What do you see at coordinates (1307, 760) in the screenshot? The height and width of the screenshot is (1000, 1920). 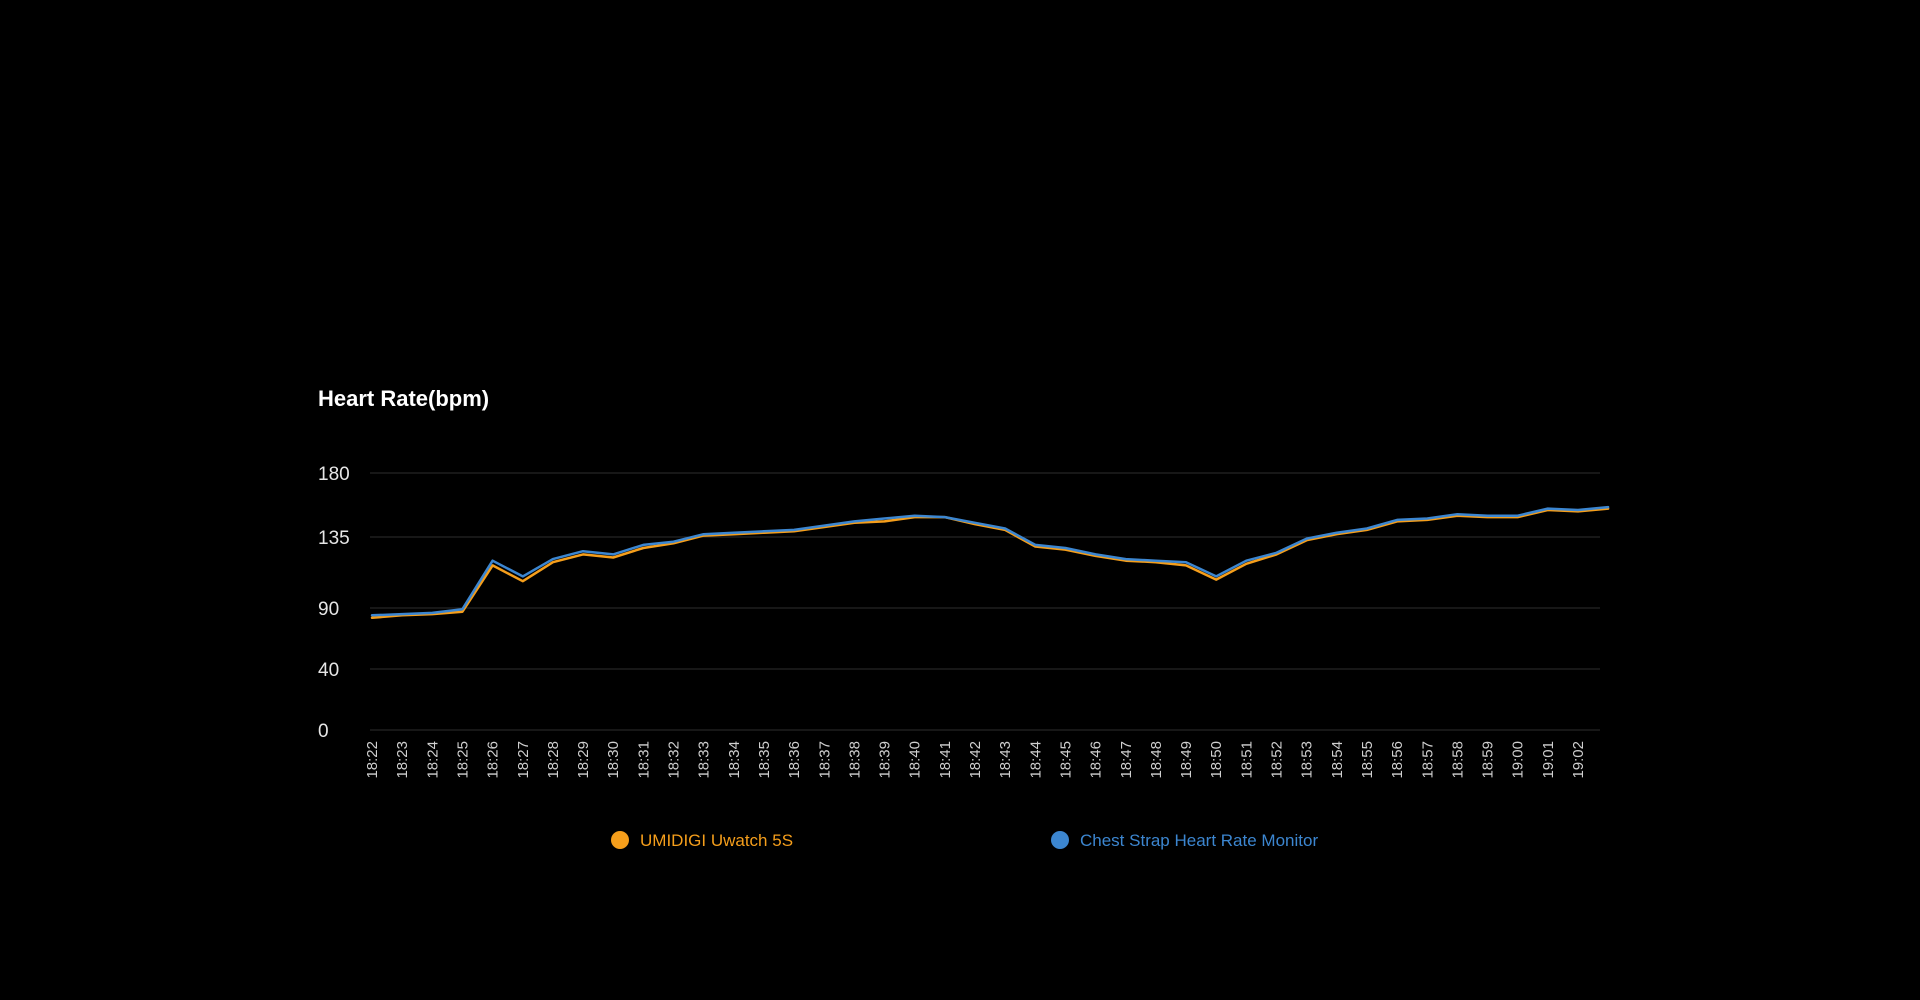 I see `x-tick-label: 18:53` at bounding box center [1307, 760].